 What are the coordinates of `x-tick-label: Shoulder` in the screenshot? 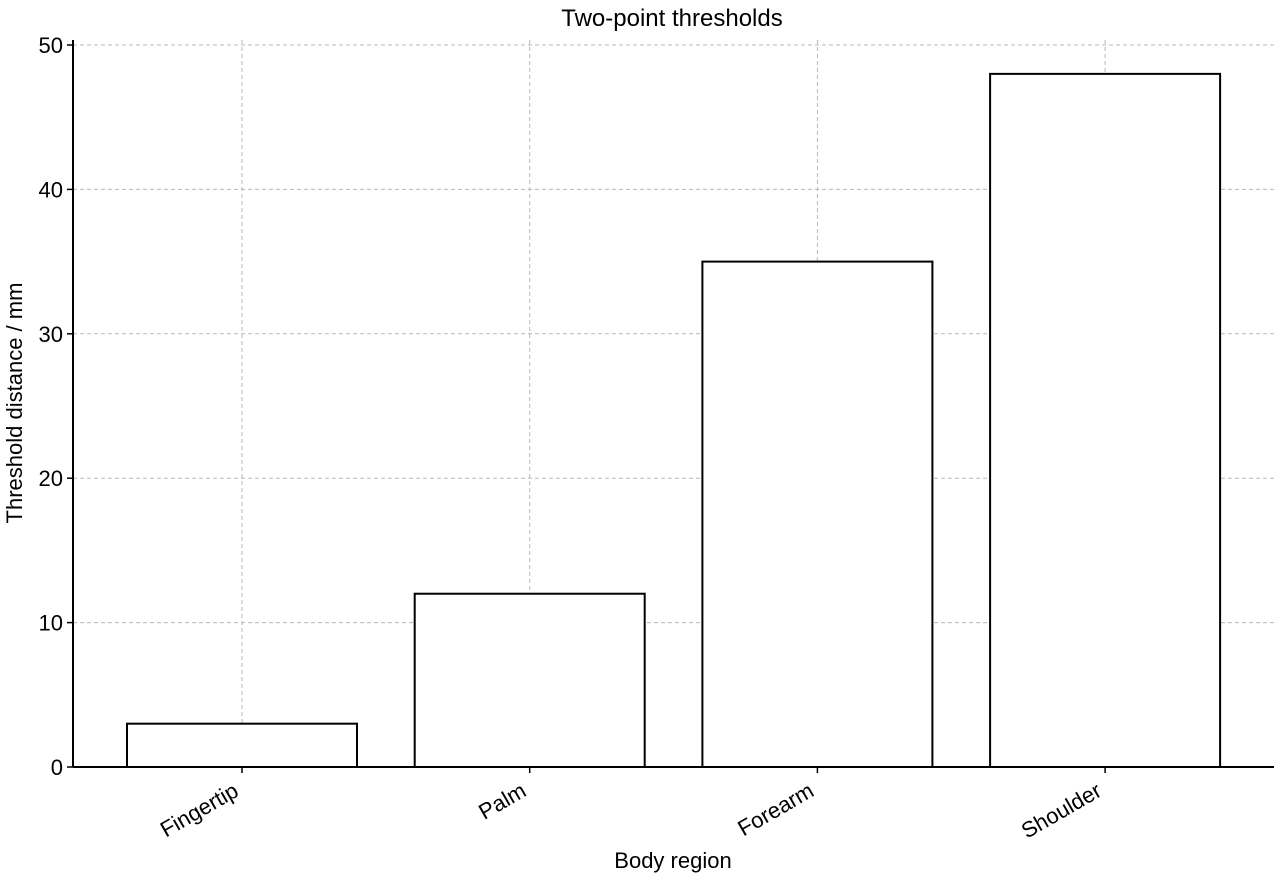 It's located at (1061, 811).